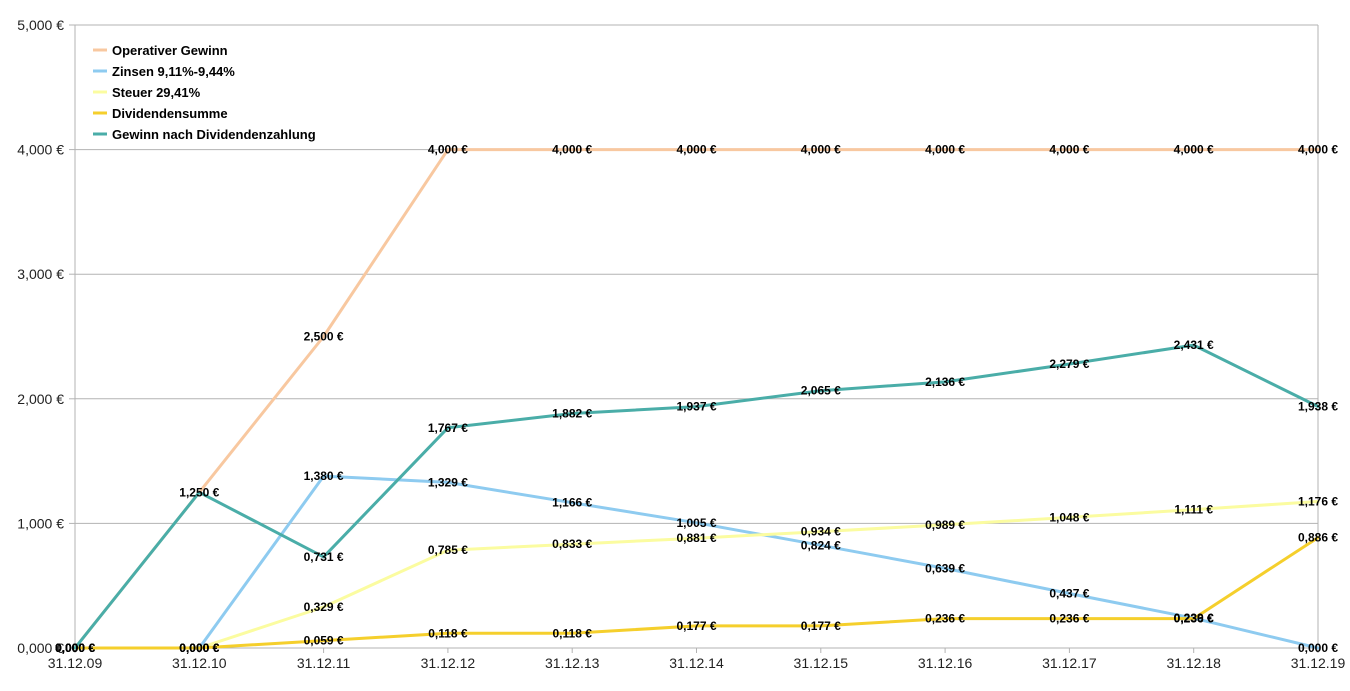 This screenshot has width=1350, height=691. What do you see at coordinates (170, 50) in the screenshot?
I see `legend-label: Operativer Gewinn` at bounding box center [170, 50].